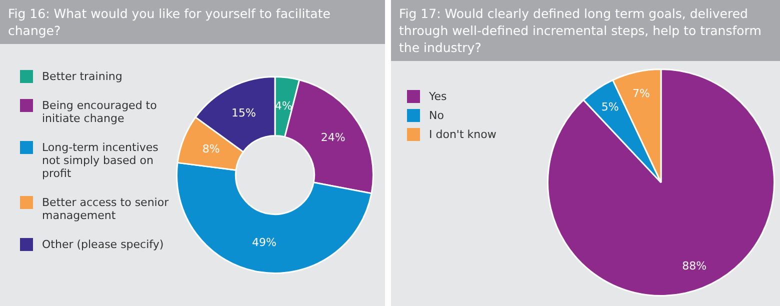  Describe the element at coordinates (192, 22) in the screenshot. I see `chart-title: Fig 16: What would you like for yourself to facilitate change?` at that location.